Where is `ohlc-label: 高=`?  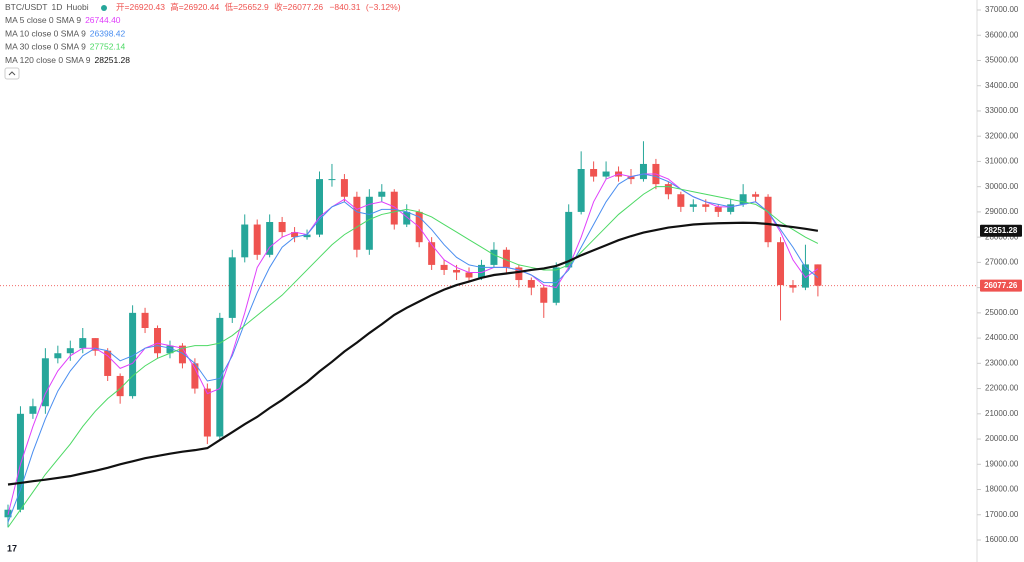 ohlc-label: 高= is located at coordinates (177, 7).